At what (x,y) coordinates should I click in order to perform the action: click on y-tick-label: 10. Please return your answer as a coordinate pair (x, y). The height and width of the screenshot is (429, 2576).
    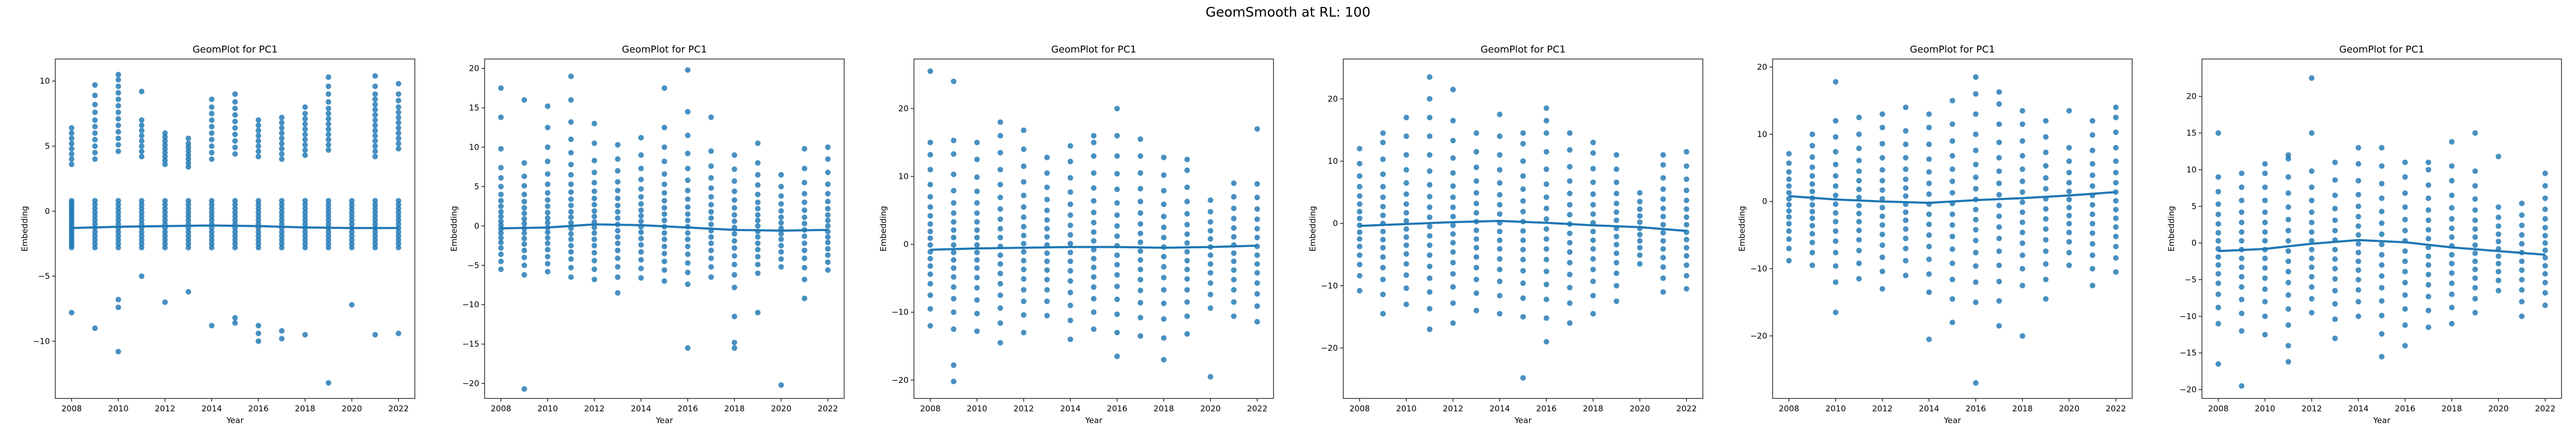
    Looking at the image, I should click on (903, 176).